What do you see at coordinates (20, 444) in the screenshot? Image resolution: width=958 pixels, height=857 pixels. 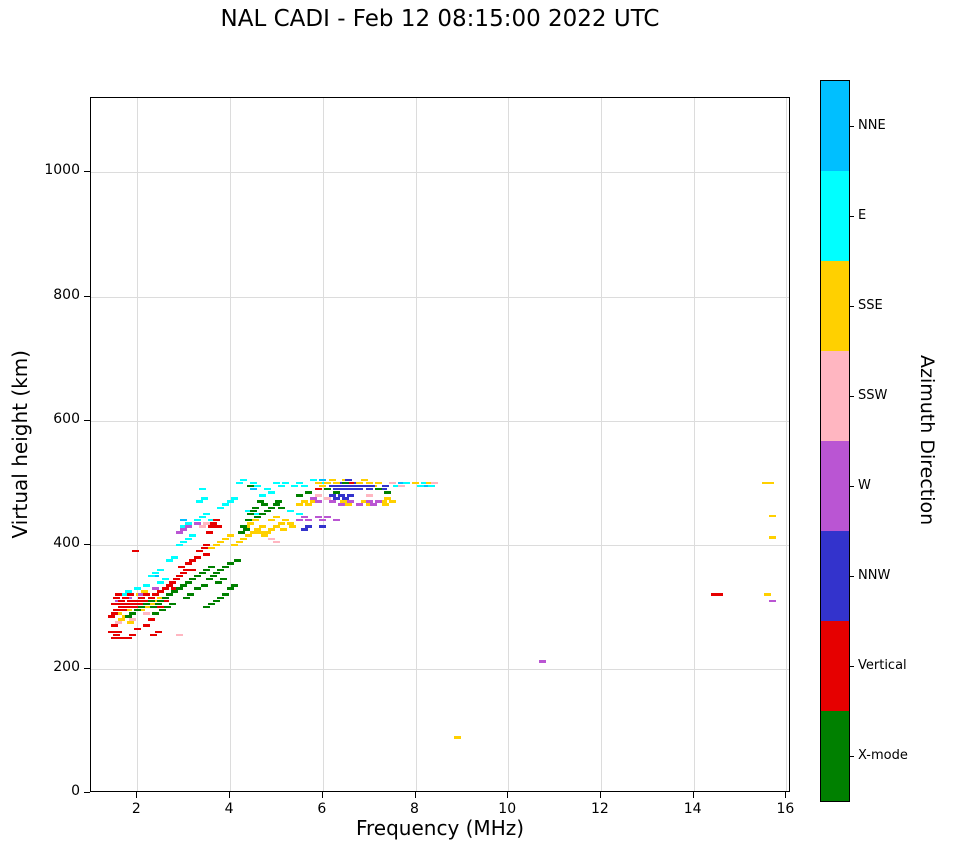 I see `y-axis-label: Virtual height (km)` at bounding box center [20, 444].